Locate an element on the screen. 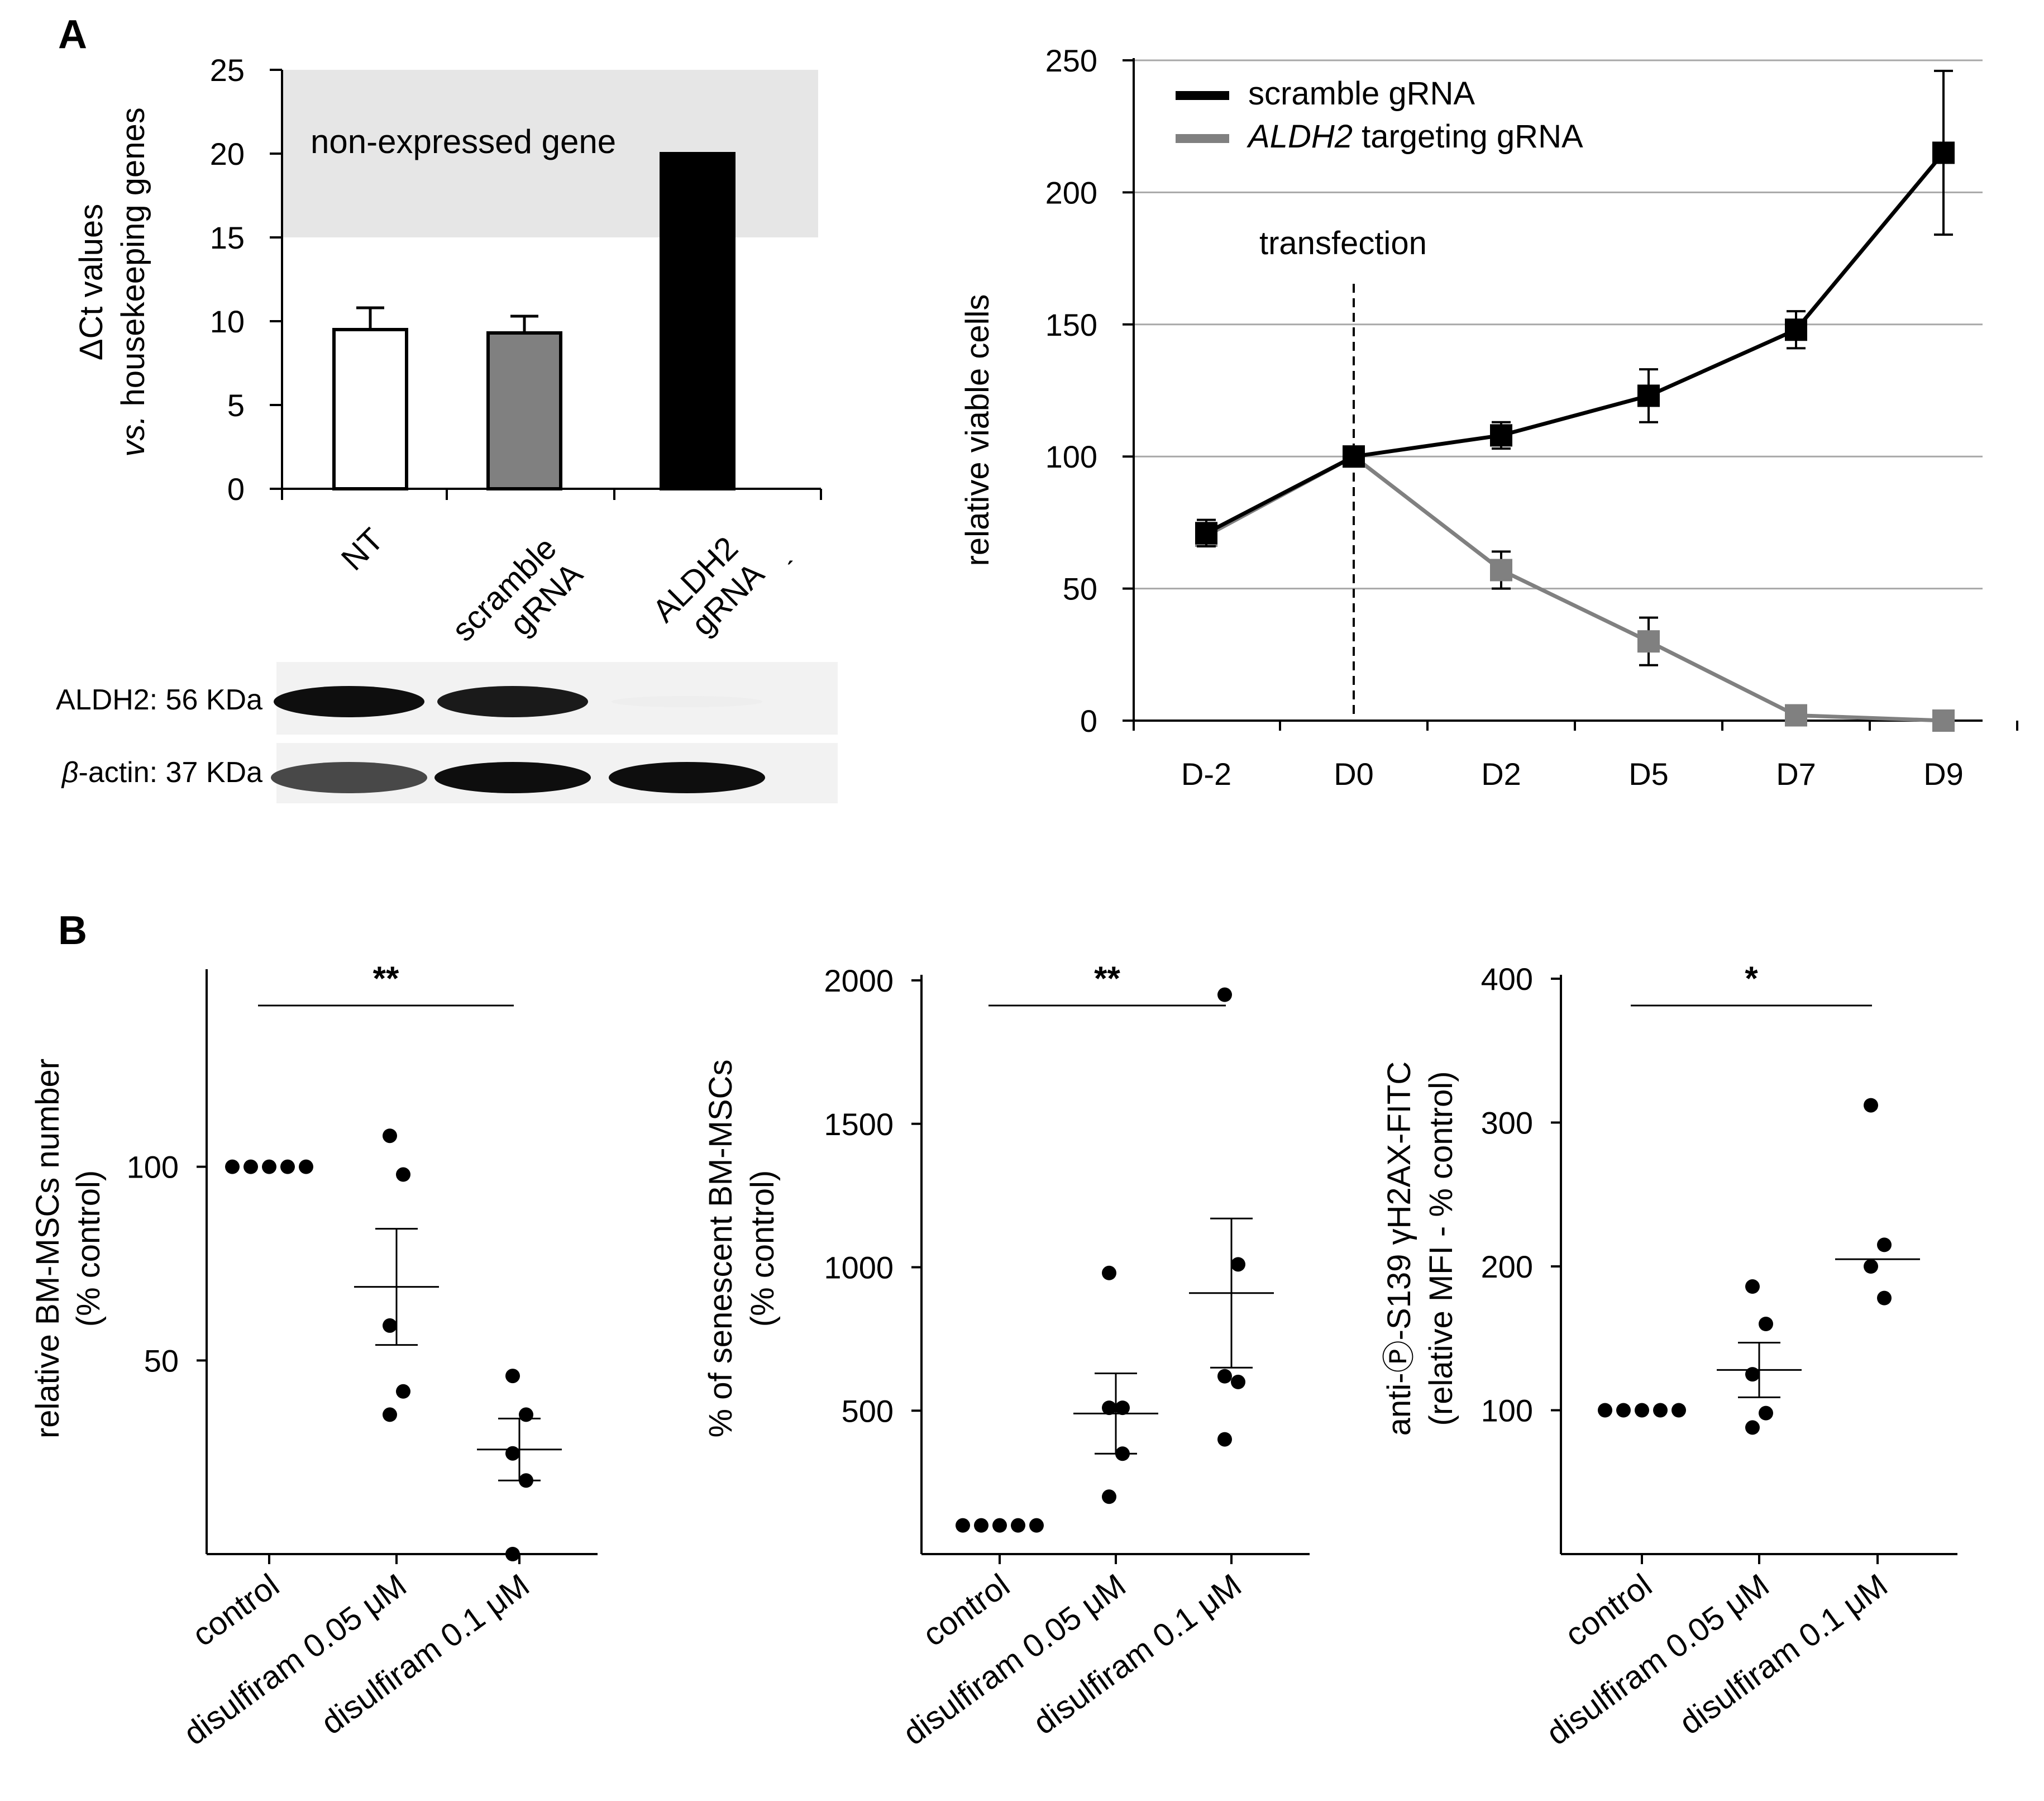 The height and width of the screenshot is (1801, 2044). legend-aldh2: ALDH2 targeting gRNA is located at coordinates (1415, 136).